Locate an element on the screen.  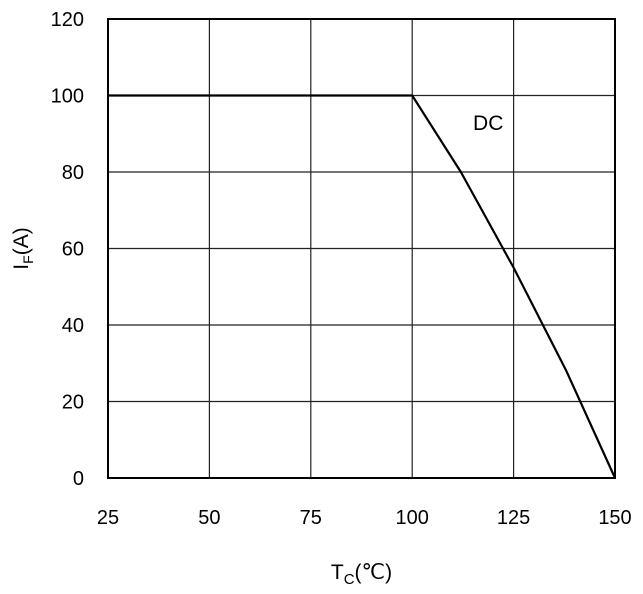
y-tick-label: 120 is located at coordinates (67, 20).